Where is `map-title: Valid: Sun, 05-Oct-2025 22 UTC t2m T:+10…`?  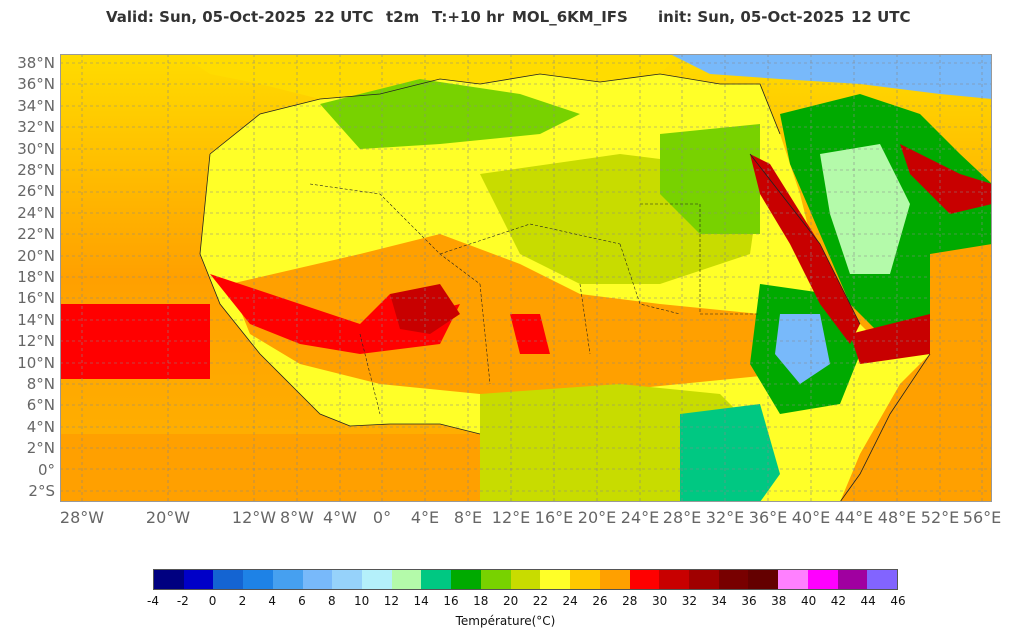 map-title: Valid: Sun, 05-Oct-2025 22 UTC t2m T:+10… is located at coordinates (505, 19).